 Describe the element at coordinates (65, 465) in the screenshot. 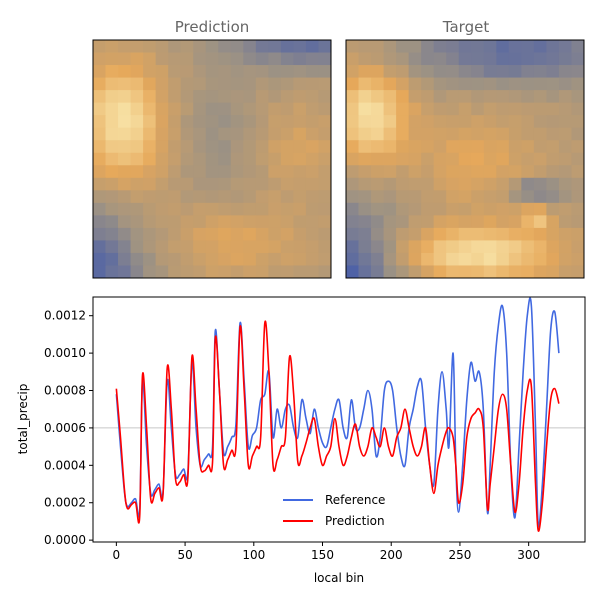

I see `y-tick-label: 0.0004` at that location.